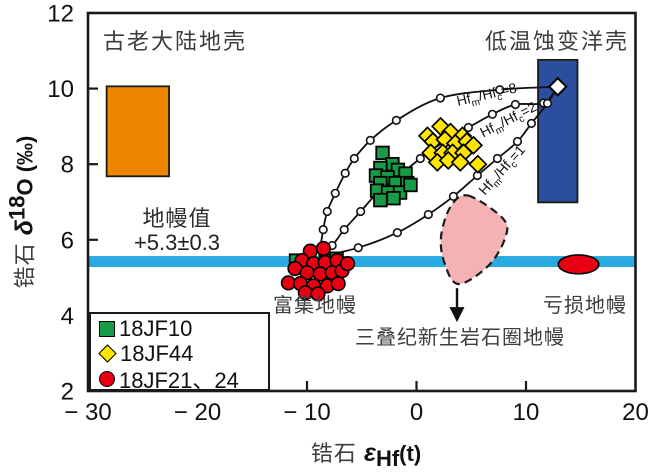 The width and height of the screenshot is (649, 473). I want to click on legend-item-18jf10: 18JF10, so click(181, 328).